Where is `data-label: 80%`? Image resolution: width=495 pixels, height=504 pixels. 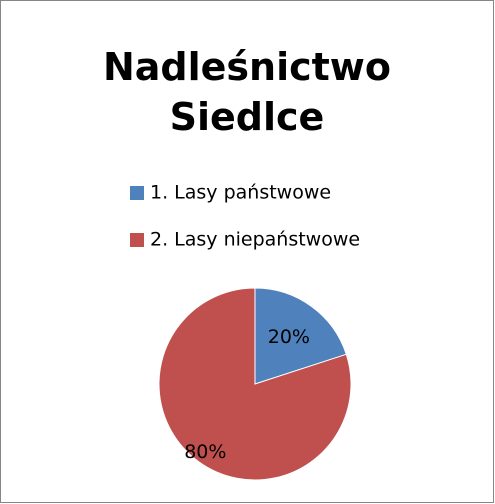
data-label: 80% is located at coordinates (205, 452).